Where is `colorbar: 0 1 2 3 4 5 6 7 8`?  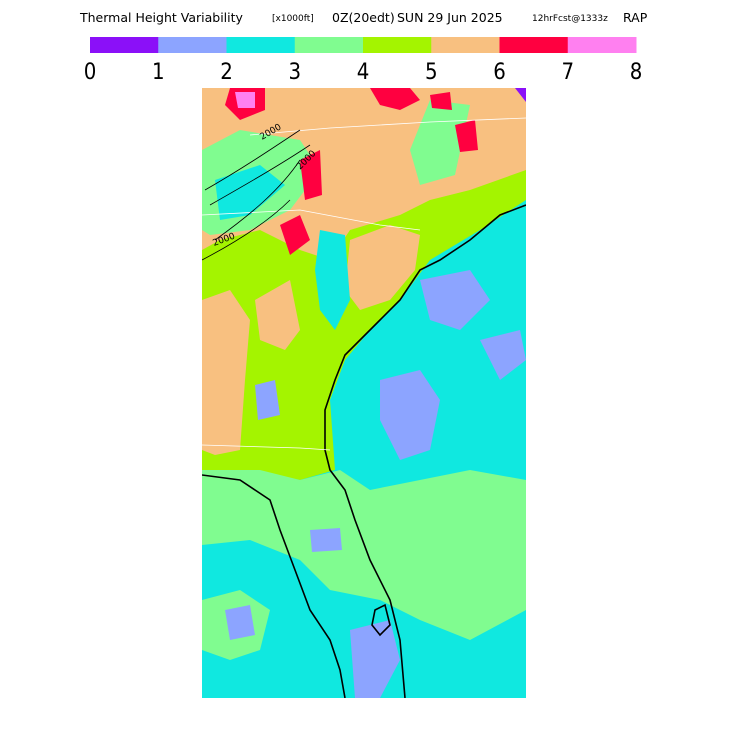 colorbar: 0 1 2 3 4 5 6 7 8 is located at coordinates (363, 61).